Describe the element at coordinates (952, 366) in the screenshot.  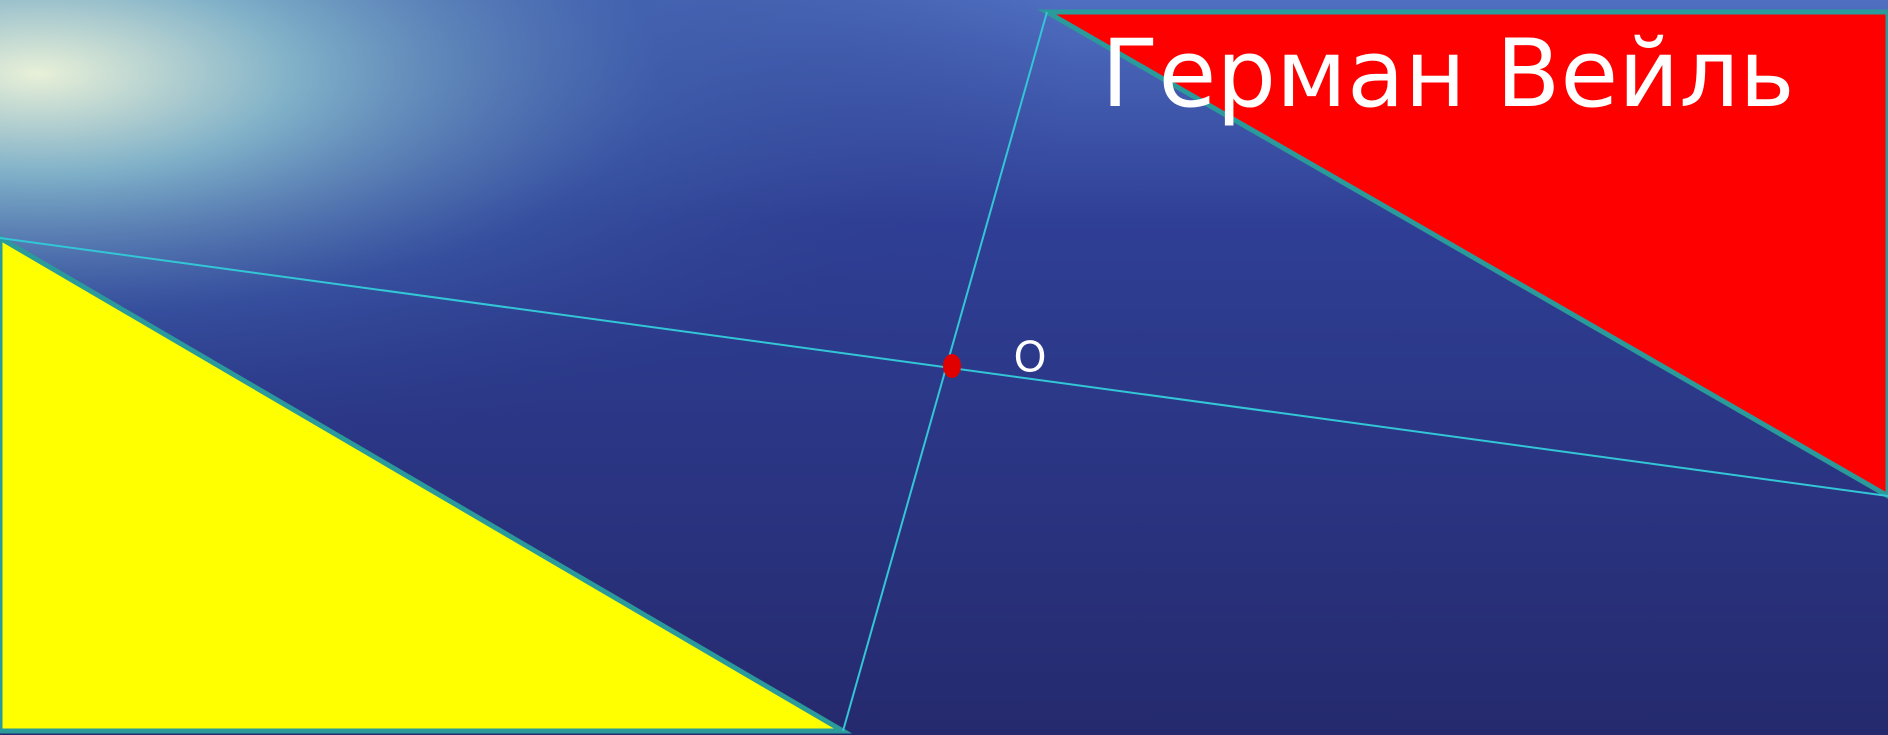
I see `center-point` at that location.